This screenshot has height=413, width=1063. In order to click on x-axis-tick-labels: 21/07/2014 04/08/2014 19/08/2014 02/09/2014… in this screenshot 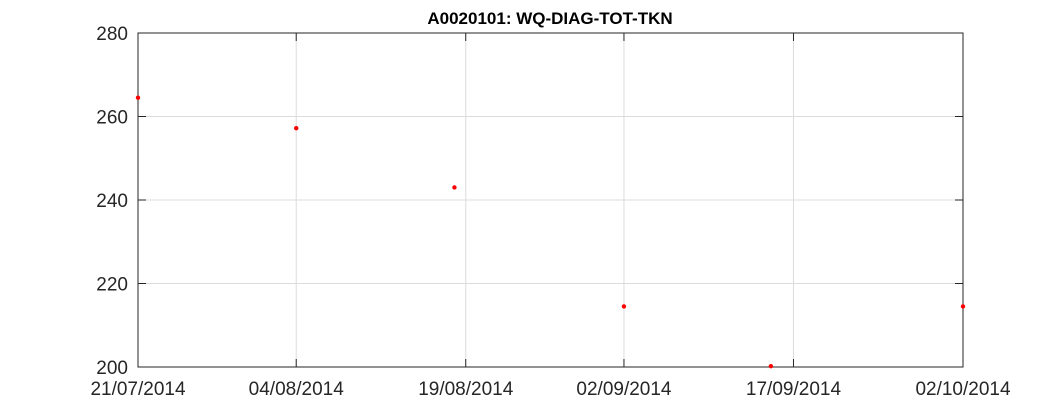, I will do `click(550, 389)`.